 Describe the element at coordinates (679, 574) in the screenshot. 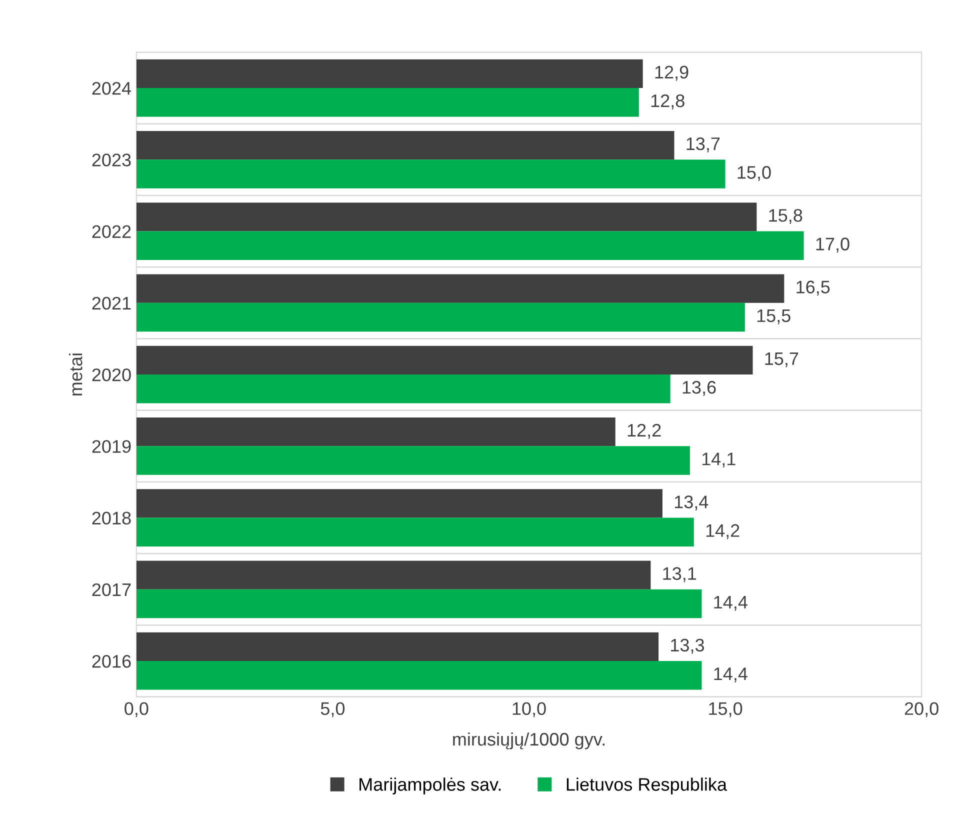

I see `data-label: 13,1` at that location.